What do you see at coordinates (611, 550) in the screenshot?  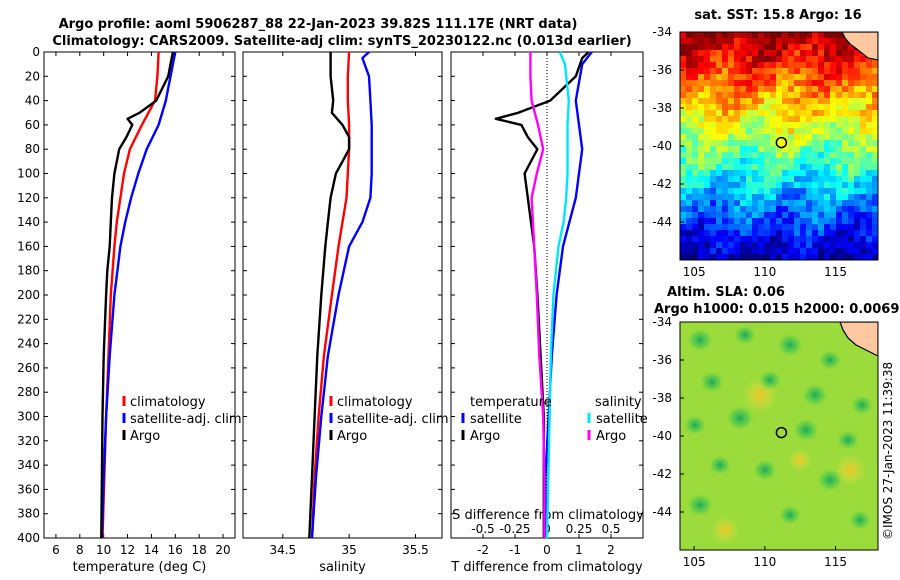 I see `differences-xtick-label: 2` at bounding box center [611, 550].